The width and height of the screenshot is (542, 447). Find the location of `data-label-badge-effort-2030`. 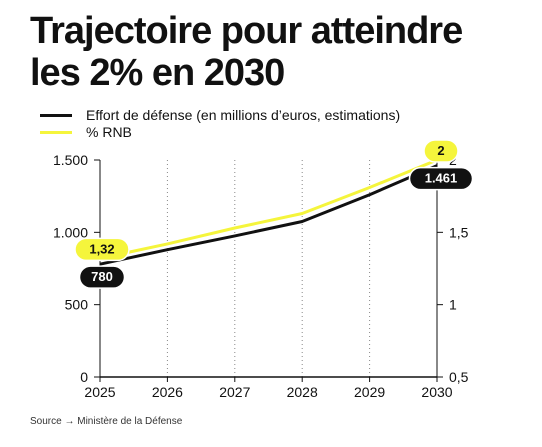

data-label-badge-effort-2030 is located at coordinates (441, 178).